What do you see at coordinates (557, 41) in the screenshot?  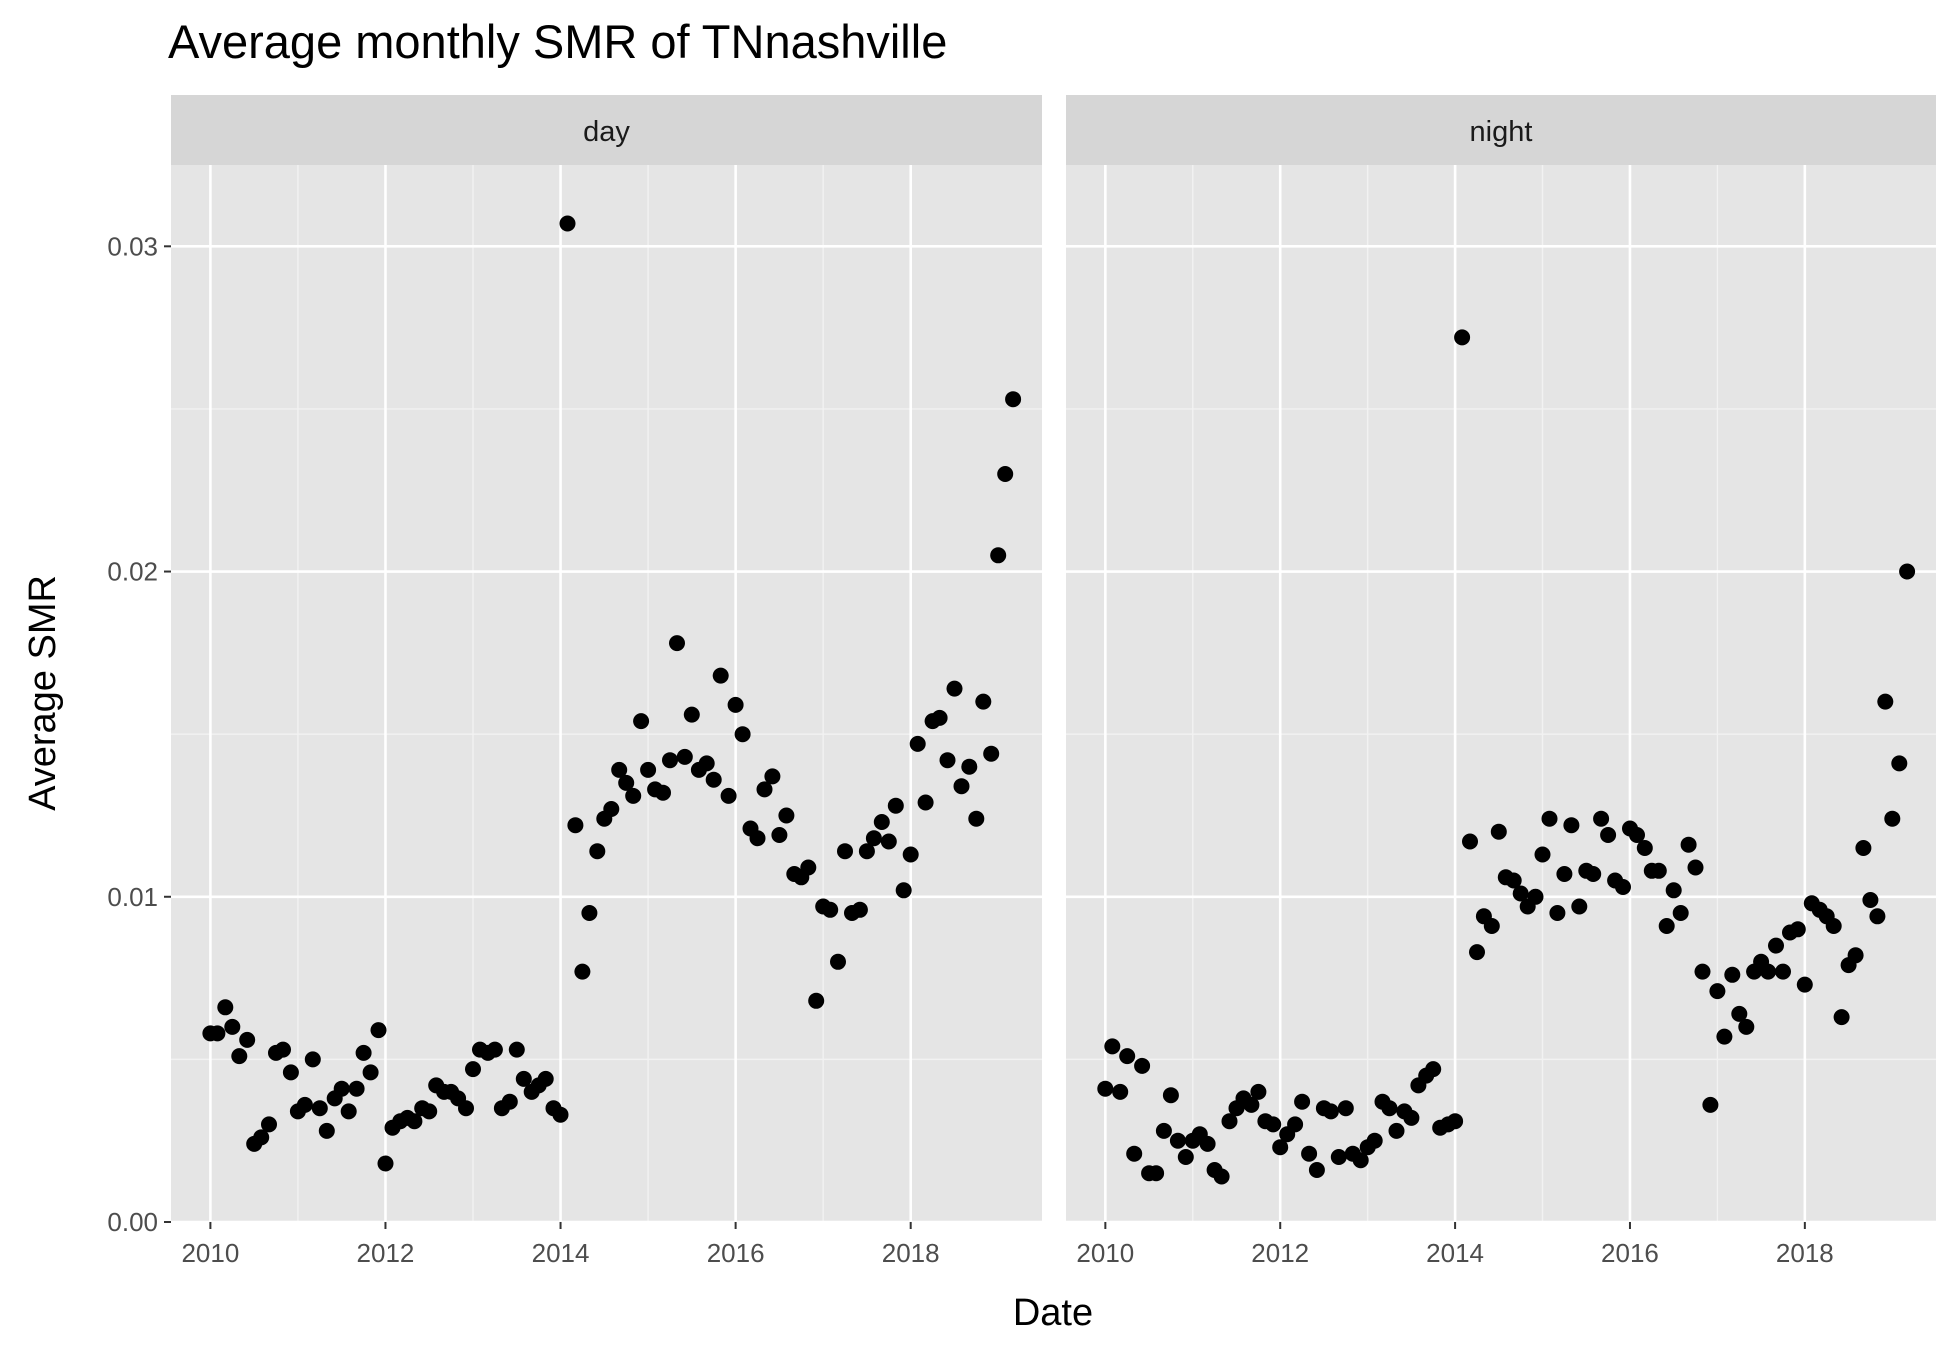 I see `chart-title: Average monthly SMR of TNnashville` at bounding box center [557, 41].